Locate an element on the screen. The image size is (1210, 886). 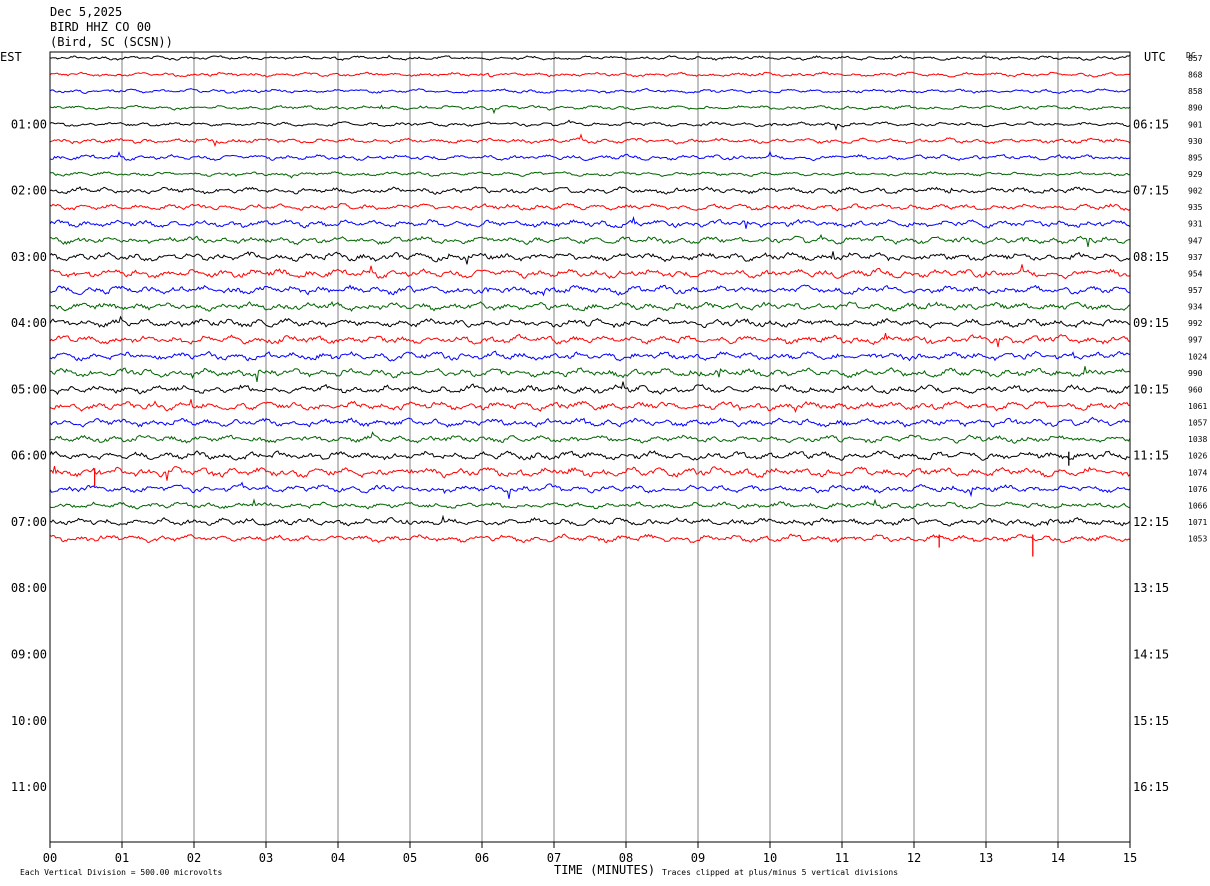
x-tick-label: 00 is located at coordinates (50, 858).